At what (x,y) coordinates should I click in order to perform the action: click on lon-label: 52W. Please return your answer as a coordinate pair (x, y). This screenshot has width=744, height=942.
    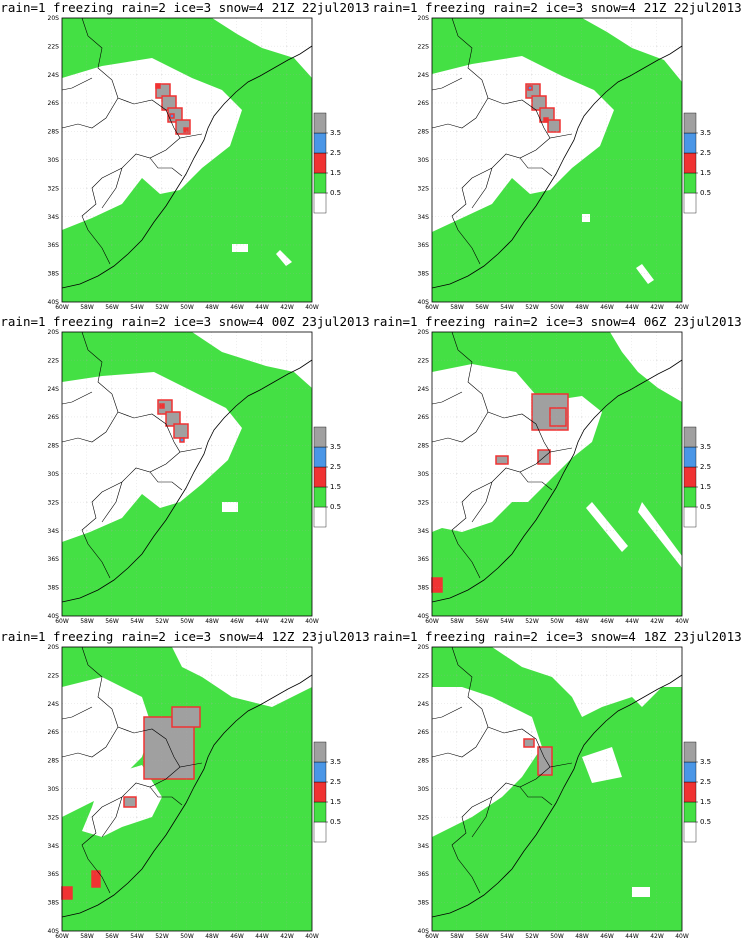
    Looking at the image, I should click on (162, 621).